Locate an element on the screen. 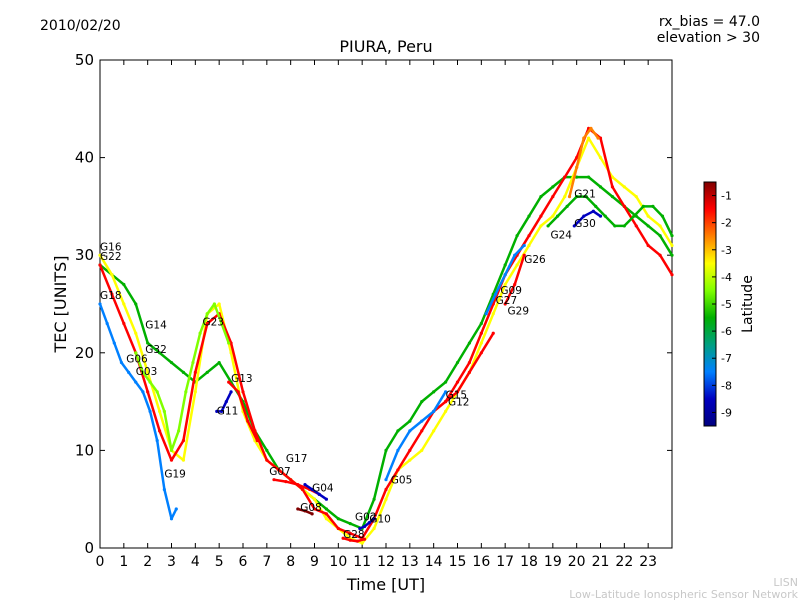  series-g08 is located at coordinates (305, 511).